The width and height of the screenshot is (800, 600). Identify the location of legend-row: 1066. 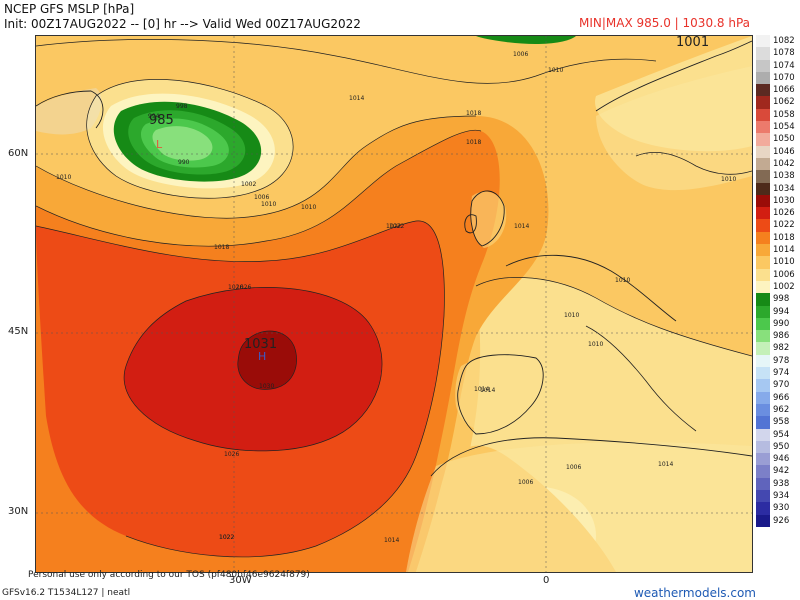
(778, 90).